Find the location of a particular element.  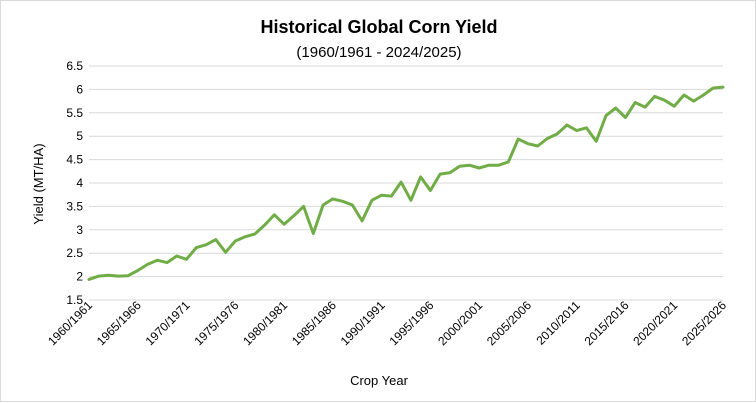

x-tick-label: 1965/1966 is located at coordinates (119, 323).